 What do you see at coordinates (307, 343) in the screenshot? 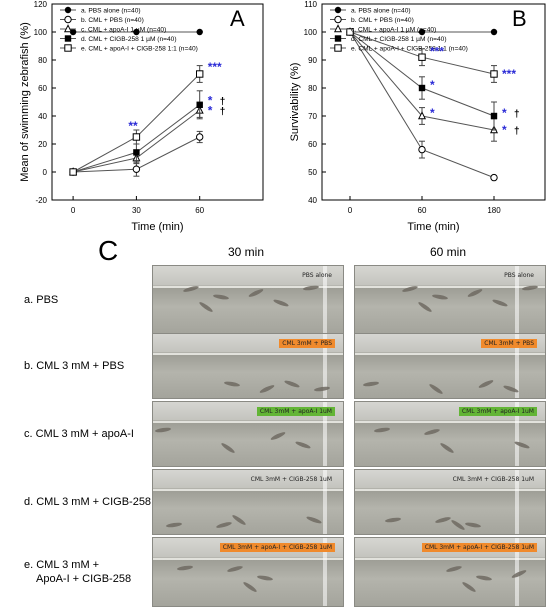
I see `treatment-tag: CML 3mM + PBS` at bounding box center [307, 343].